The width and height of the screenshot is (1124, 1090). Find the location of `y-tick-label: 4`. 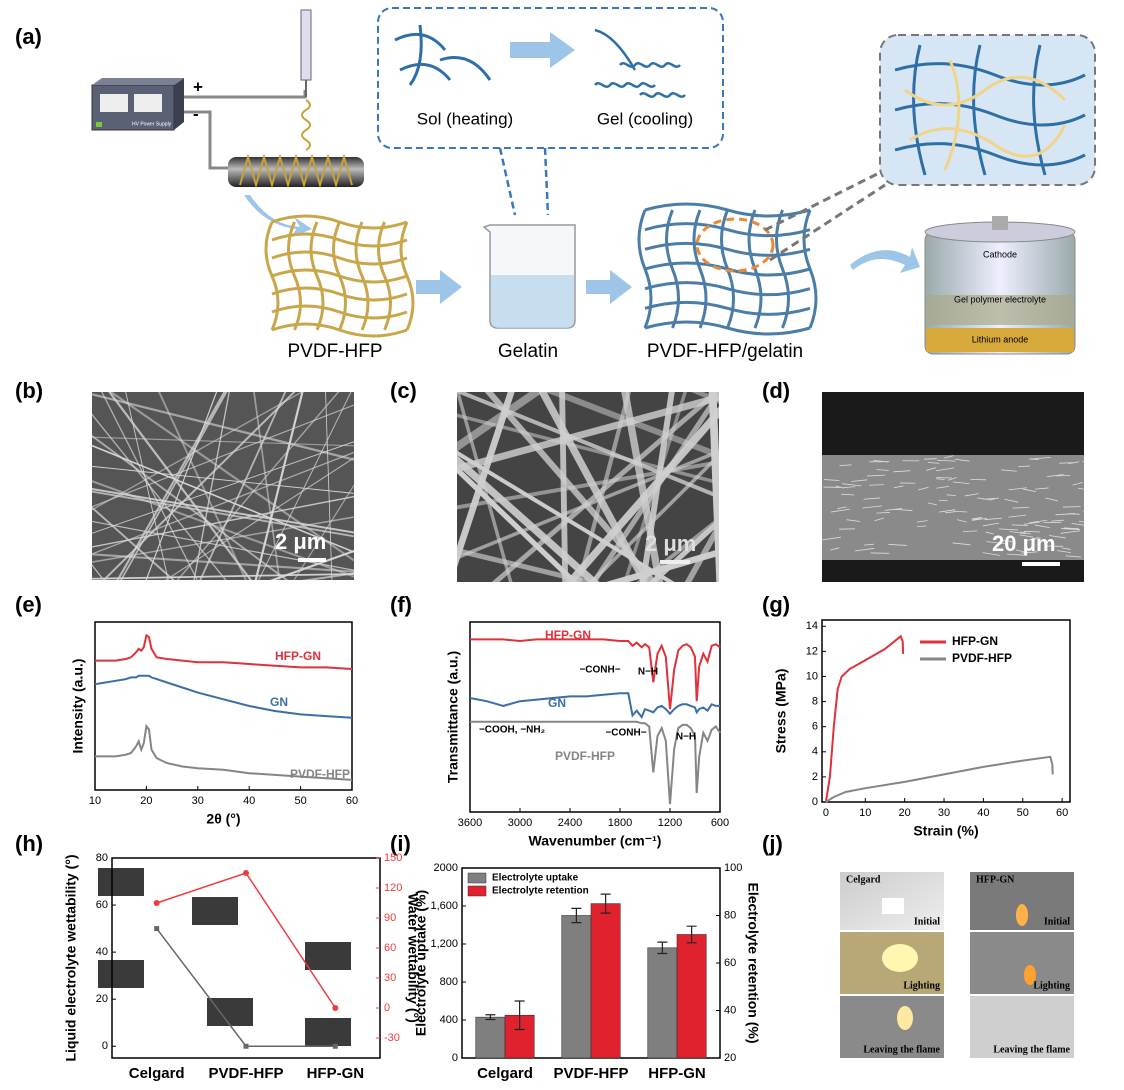

y-tick-label: 4 is located at coordinates (815, 752).